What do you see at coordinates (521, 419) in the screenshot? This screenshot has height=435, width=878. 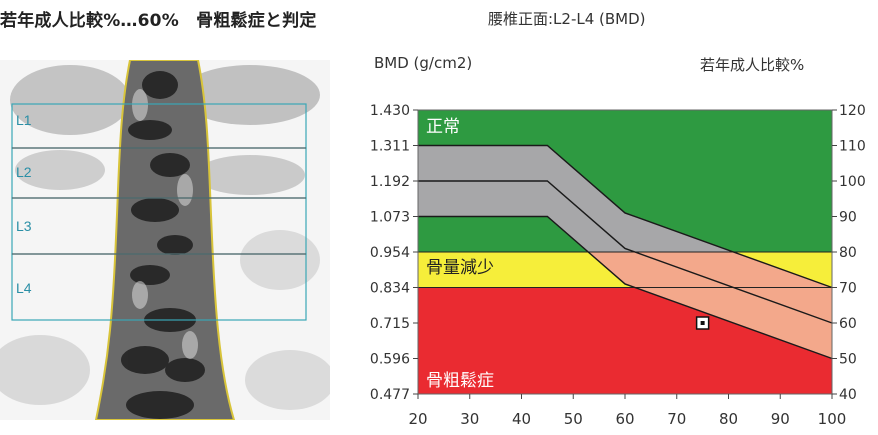 I see `x-tick-label-2: 40` at bounding box center [521, 419].